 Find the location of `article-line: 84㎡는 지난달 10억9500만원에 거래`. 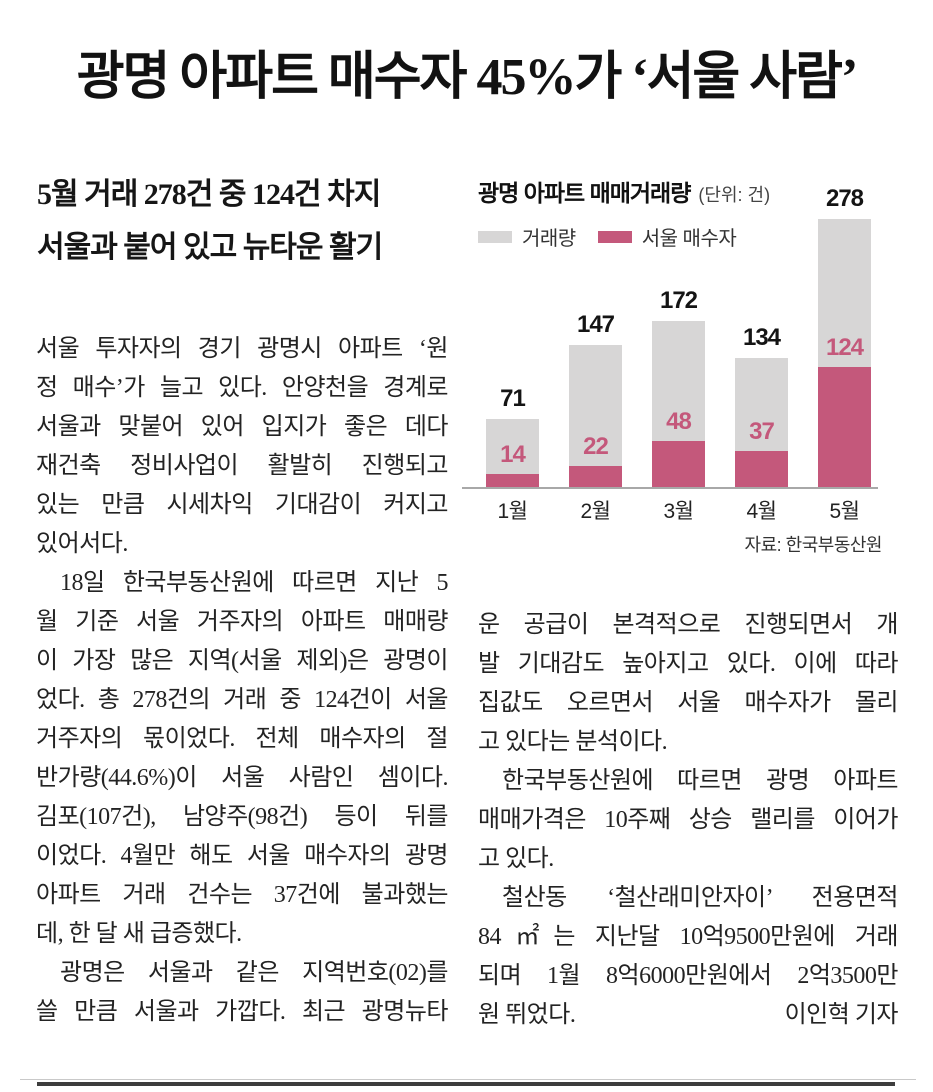

article-line: 84㎡는 지난달 10억9500만원에 거래 is located at coordinates (688, 937).